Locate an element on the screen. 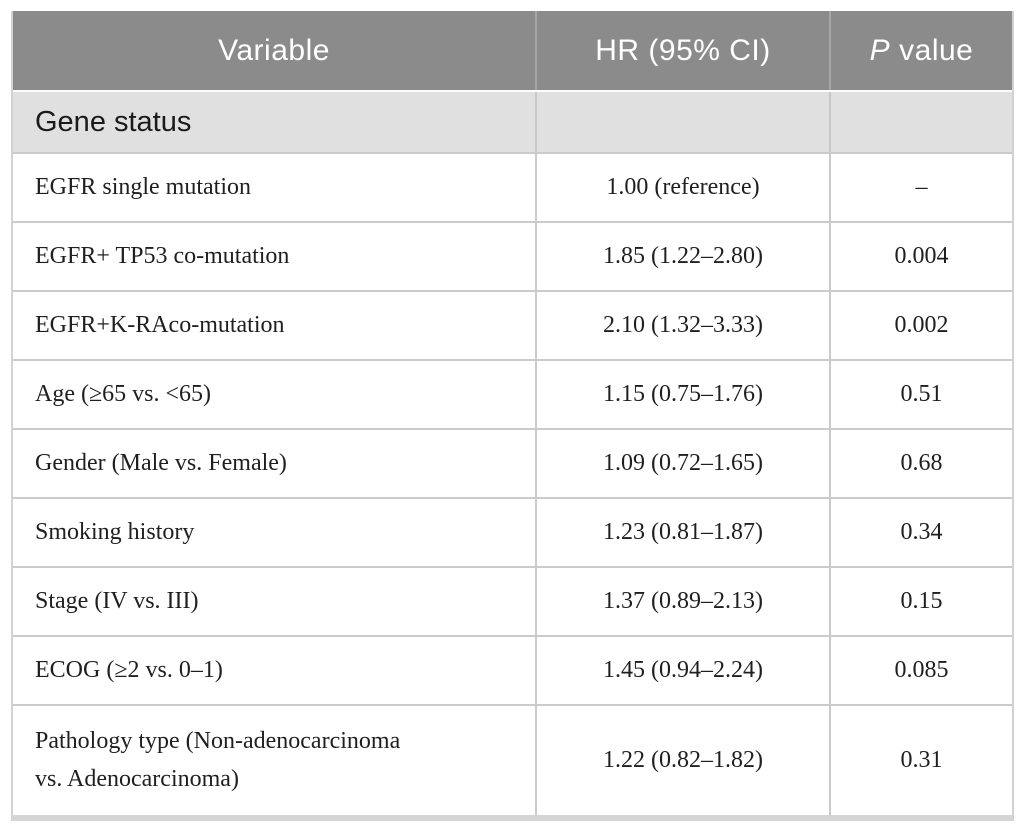 Image resolution: width=1025 pixels, height=829 pixels. header-pvalue-p: P is located at coordinates (880, 50).